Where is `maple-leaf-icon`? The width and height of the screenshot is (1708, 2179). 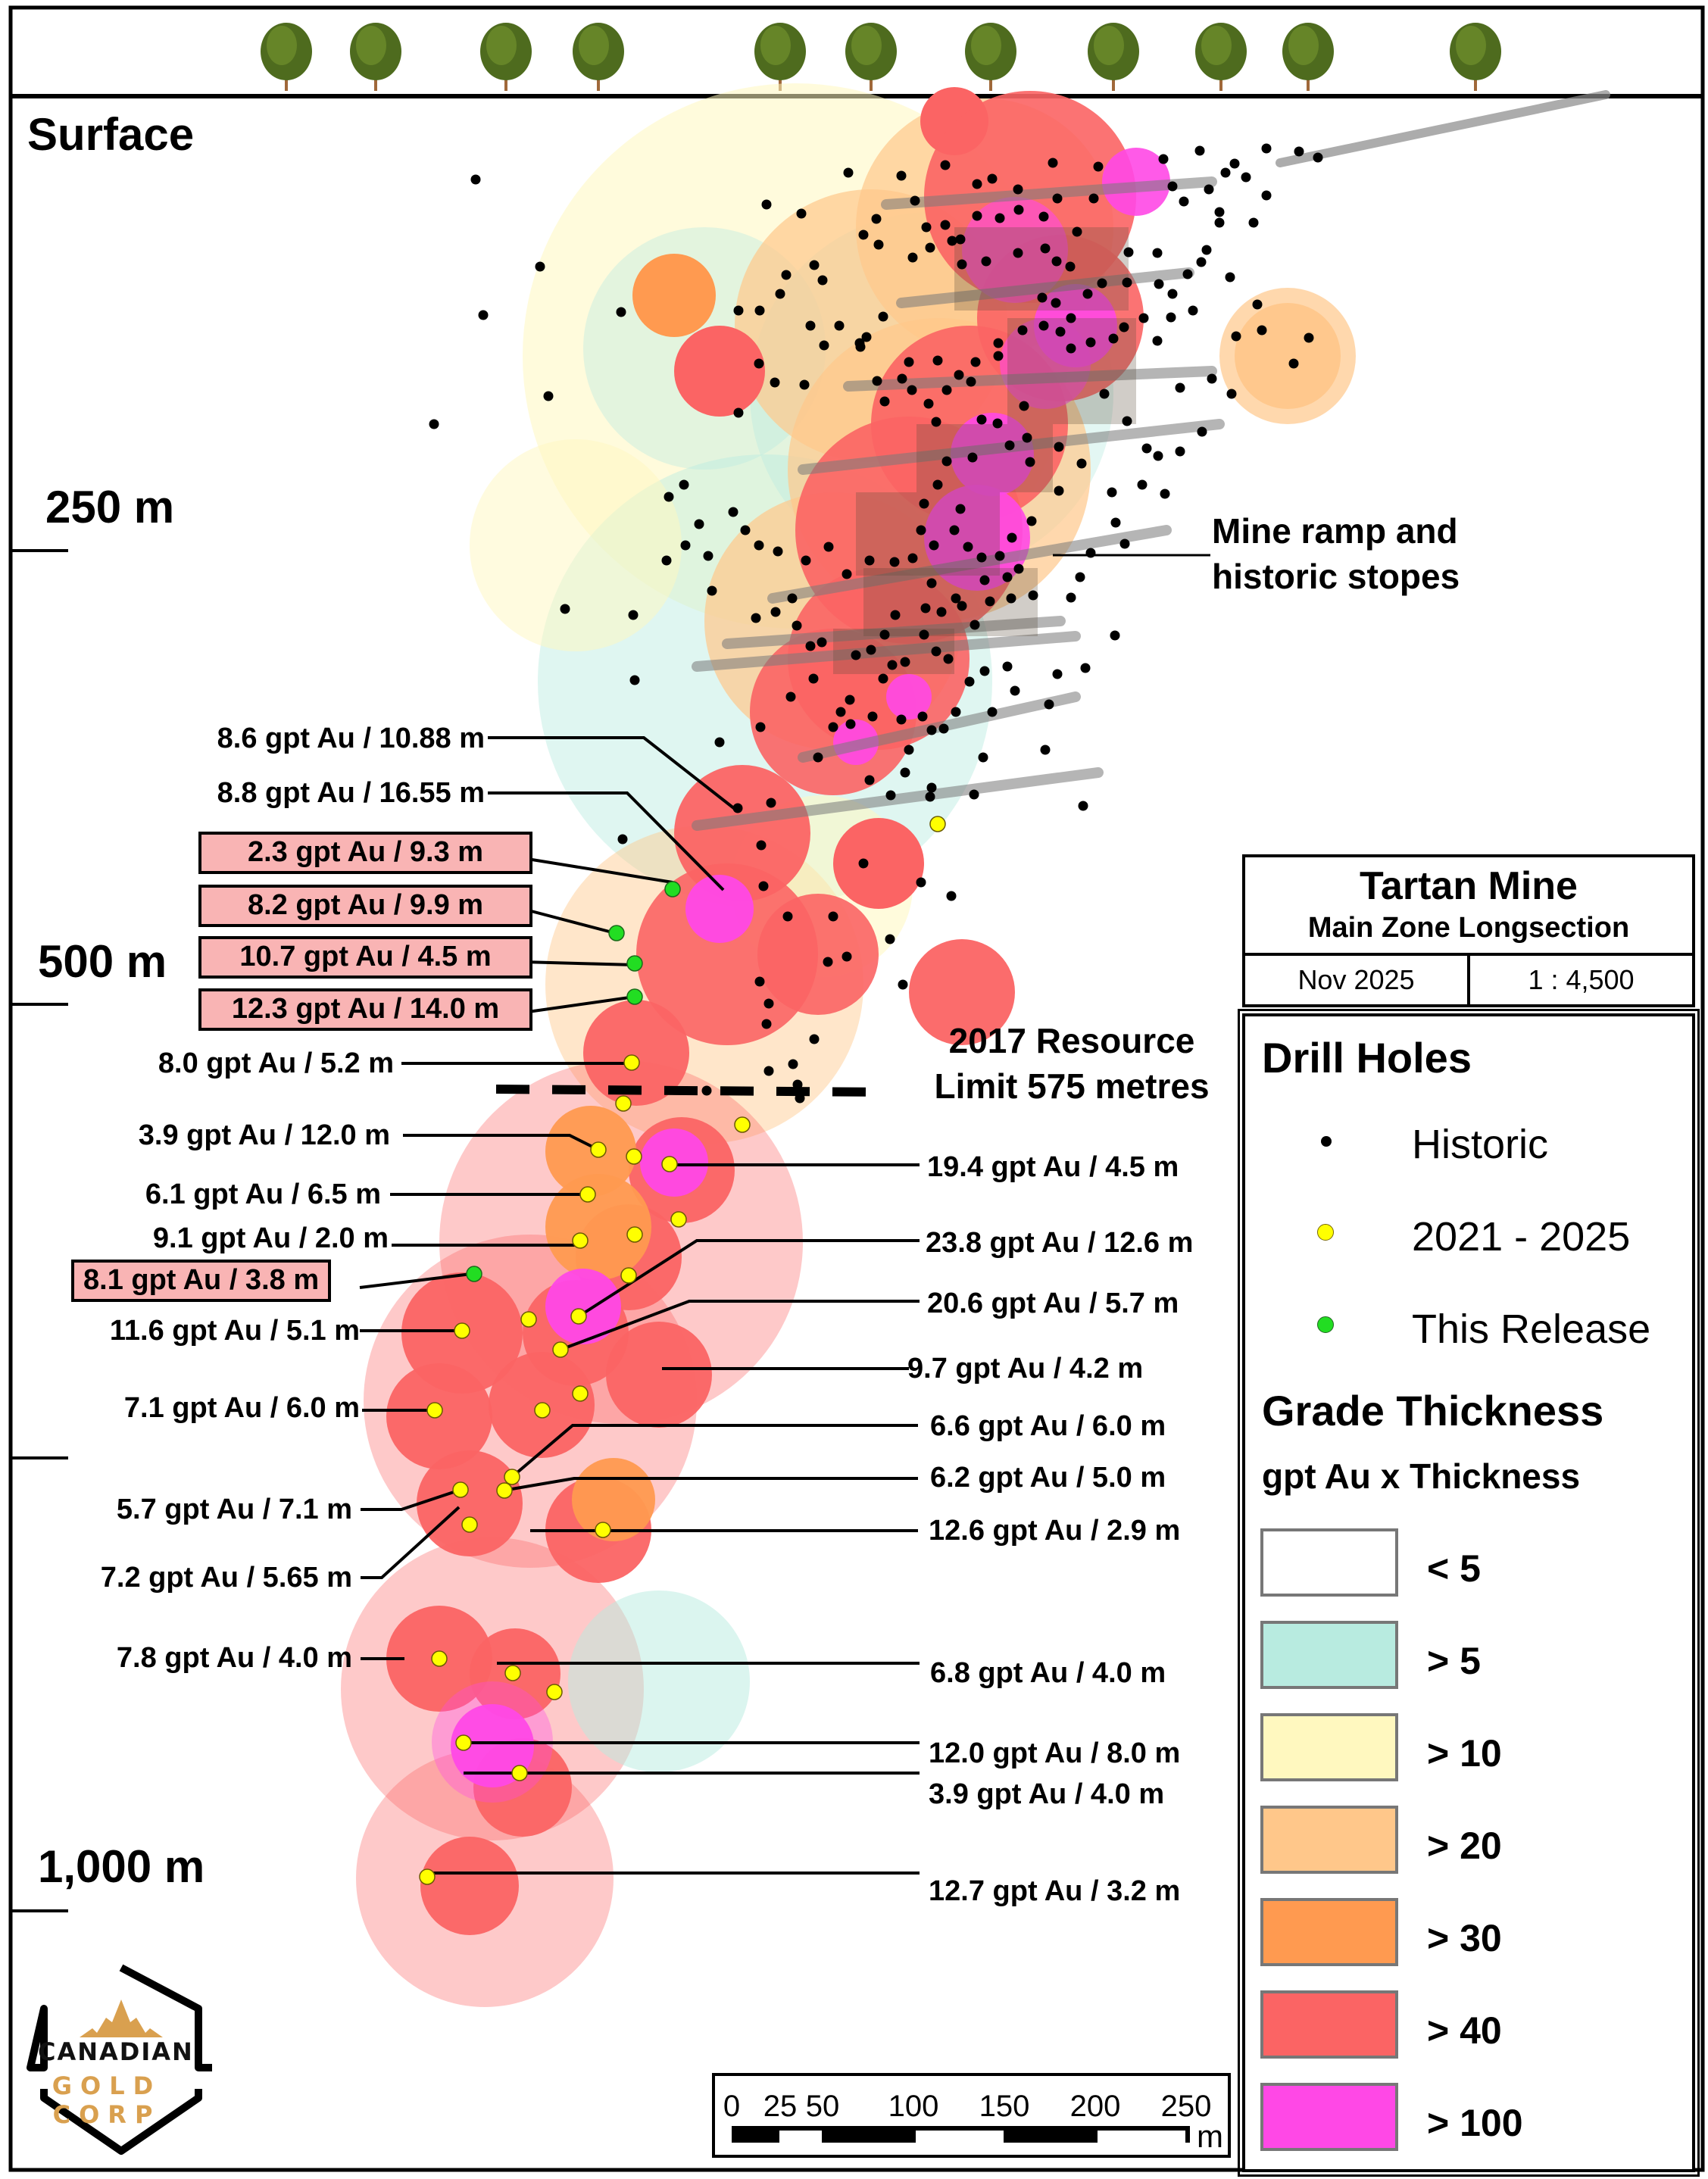
maple-leaf-icon is located at coordinates (121, 2018).